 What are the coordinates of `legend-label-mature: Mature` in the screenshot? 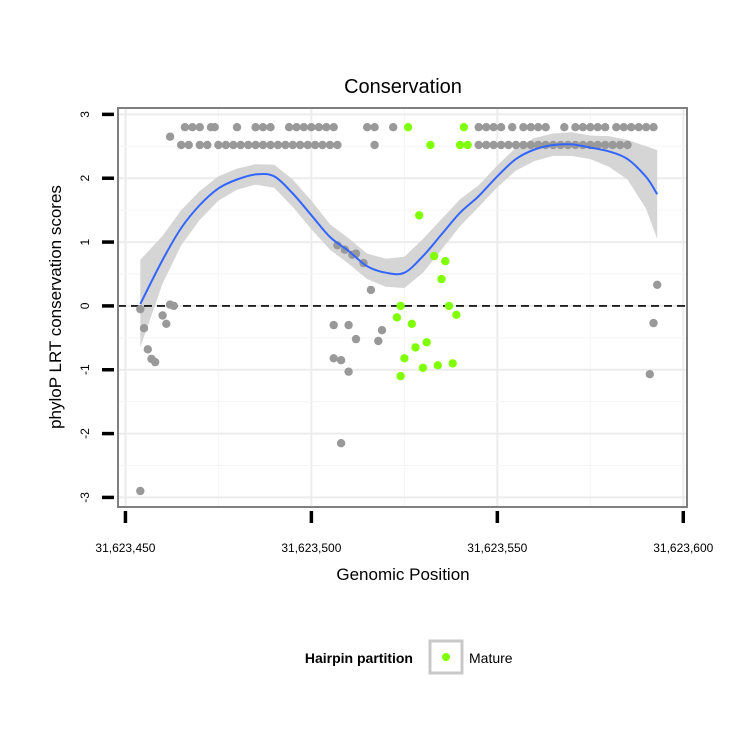 It's located at (491, 658).